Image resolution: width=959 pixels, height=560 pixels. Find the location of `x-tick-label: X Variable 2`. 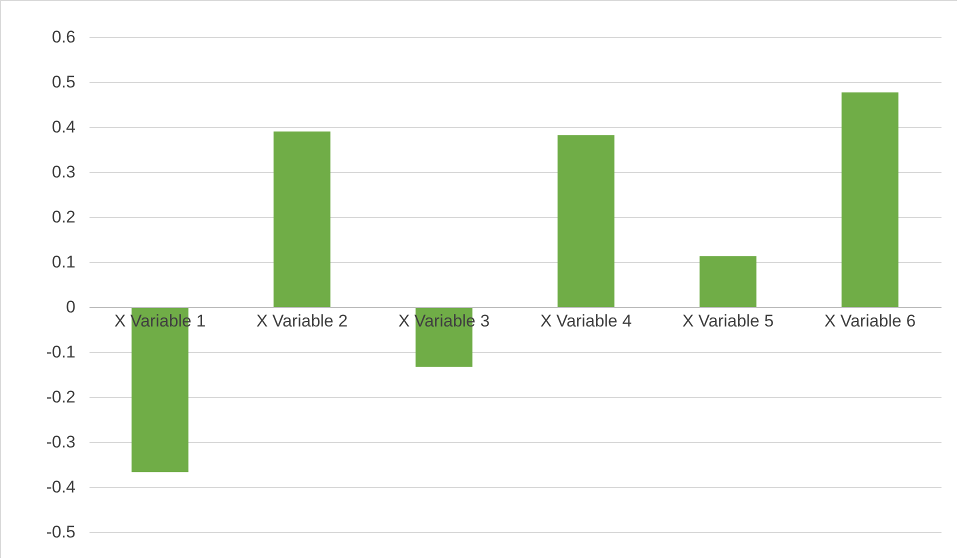

x-tick-label: X Variable 2 is located at coordinates (302, 321).